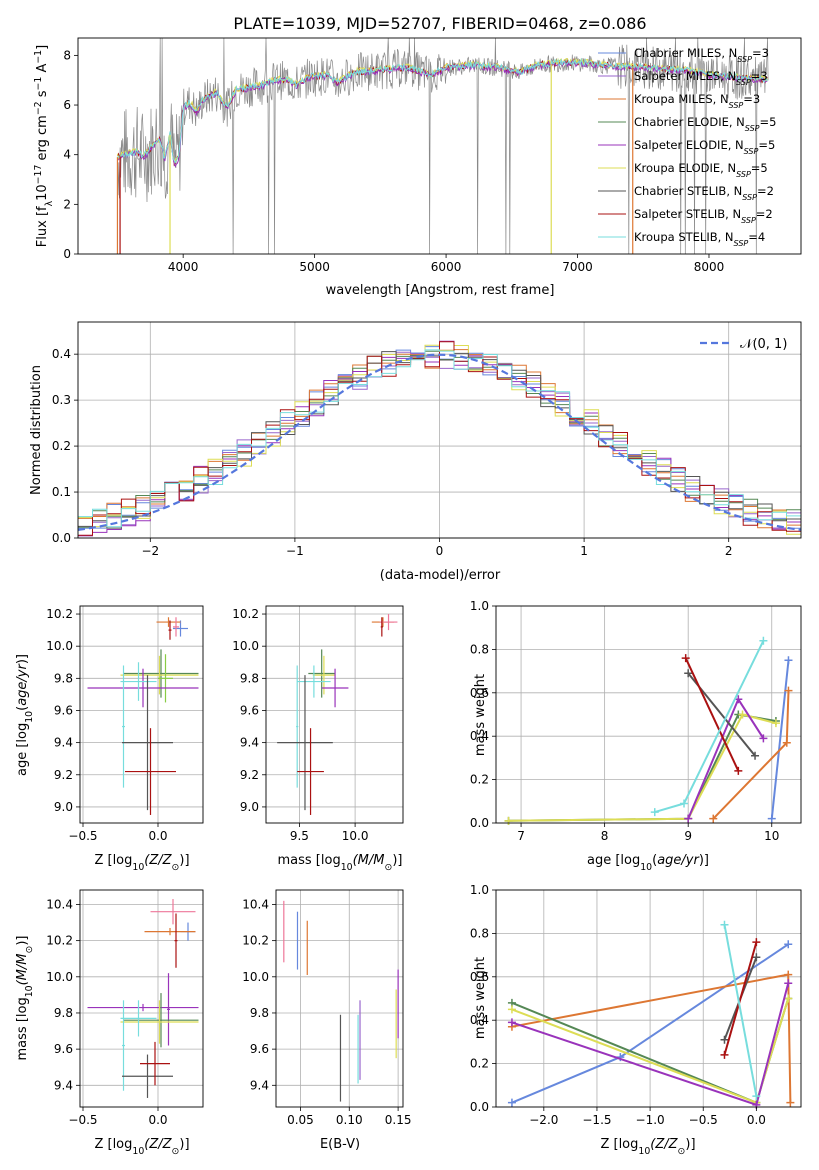  Describe the element at coordinates (158, 860) in the screenshot. I see `z-age-x-label-part: (Z/Z` at that location.